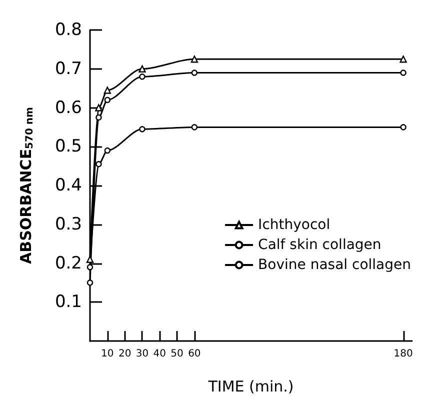 The width and height of the screenshot is (432, 407). I want to click on legend-label: Calf skin collagen, so click(320, 245).